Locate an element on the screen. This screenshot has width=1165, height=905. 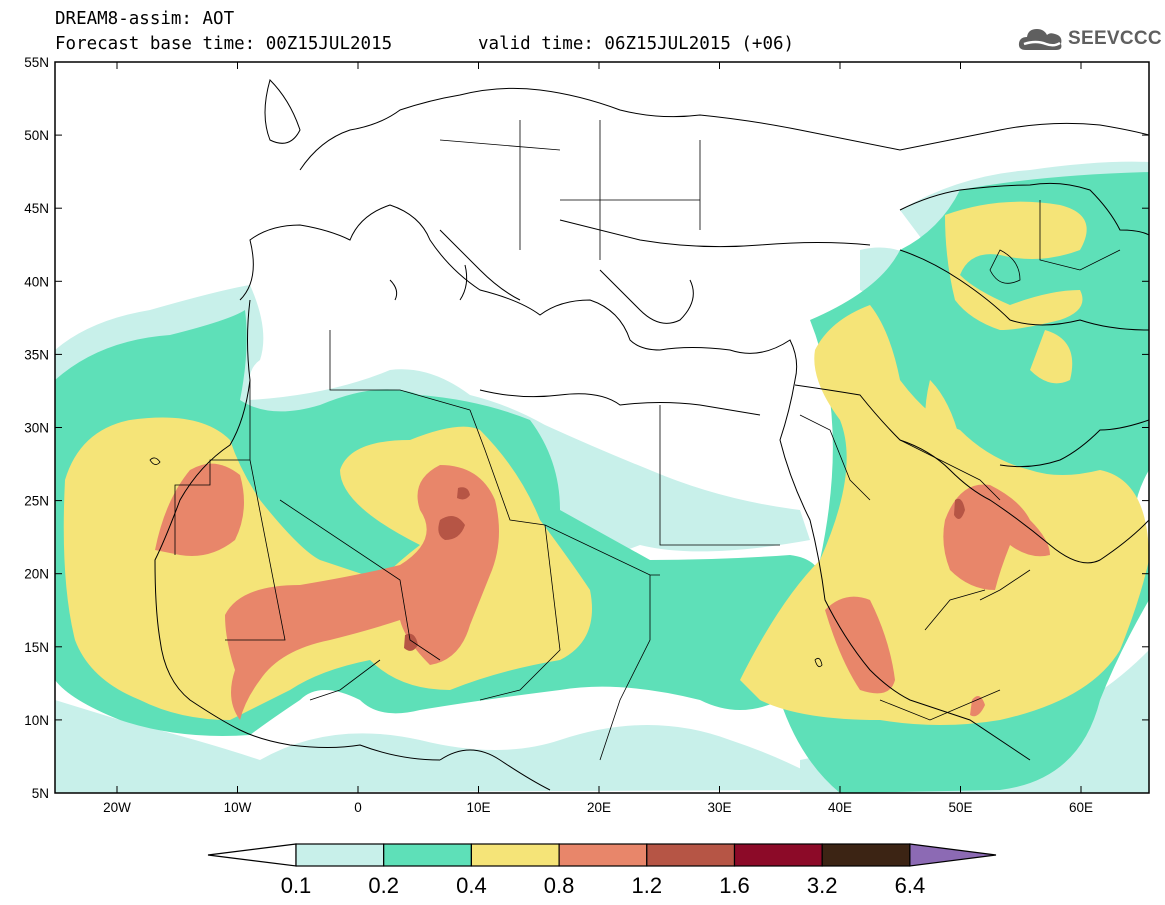
y-tick-label: 35N is located at coordinates (36, 354).